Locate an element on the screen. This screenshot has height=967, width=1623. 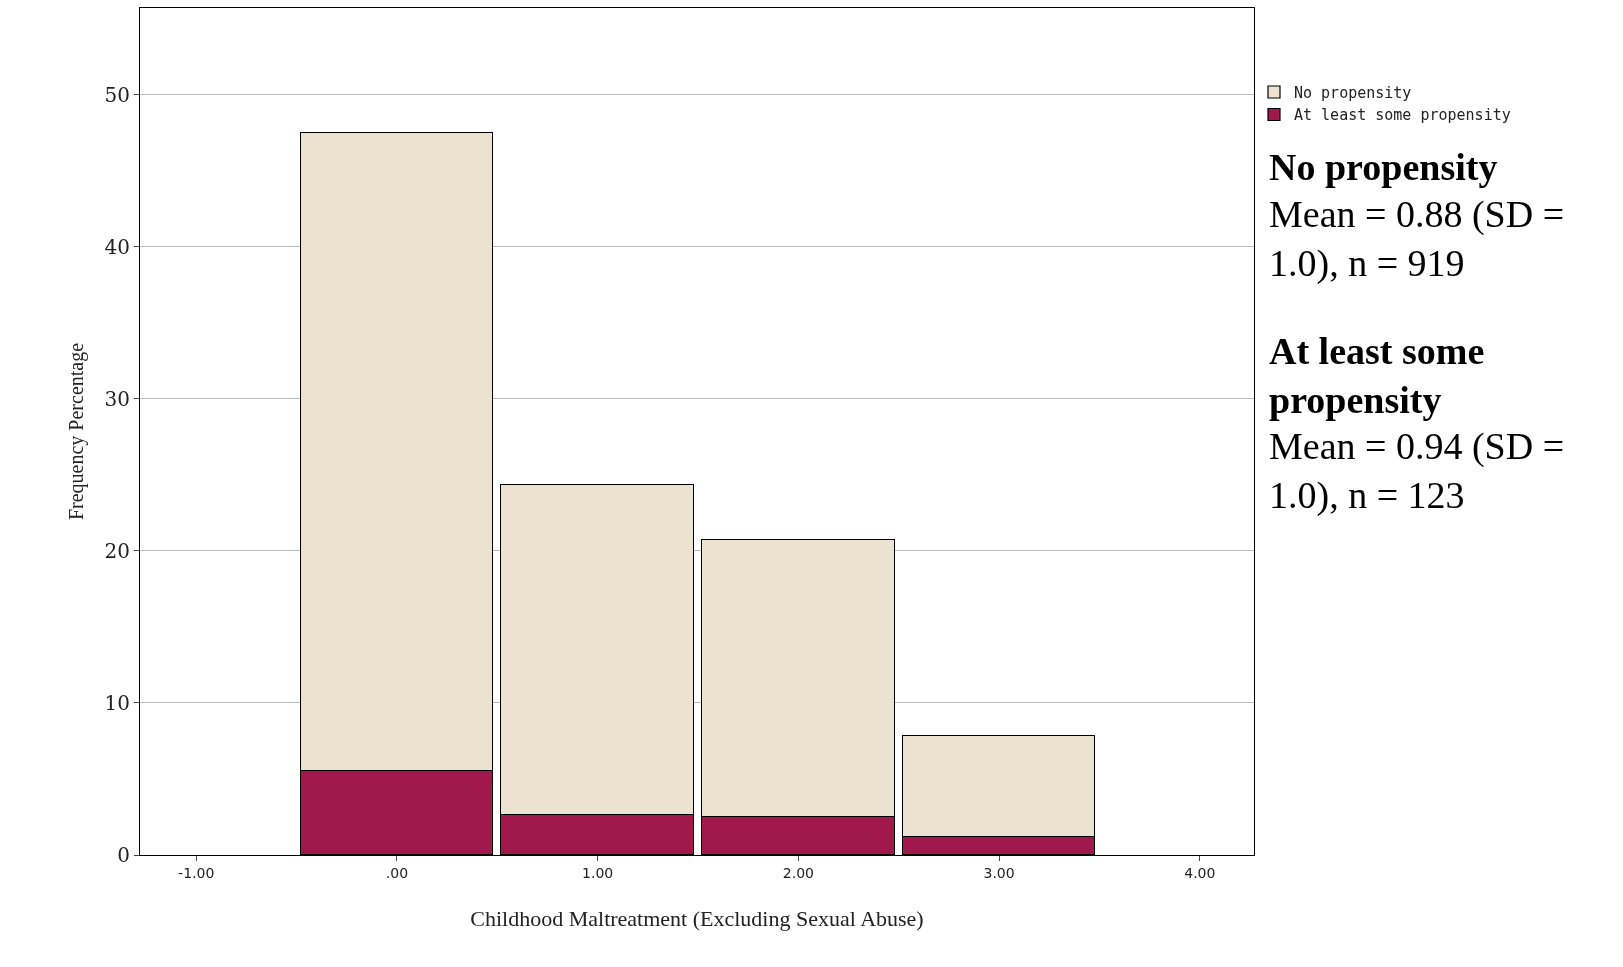
x-tick-label: -1.00 is located at coordinates (196, 872).